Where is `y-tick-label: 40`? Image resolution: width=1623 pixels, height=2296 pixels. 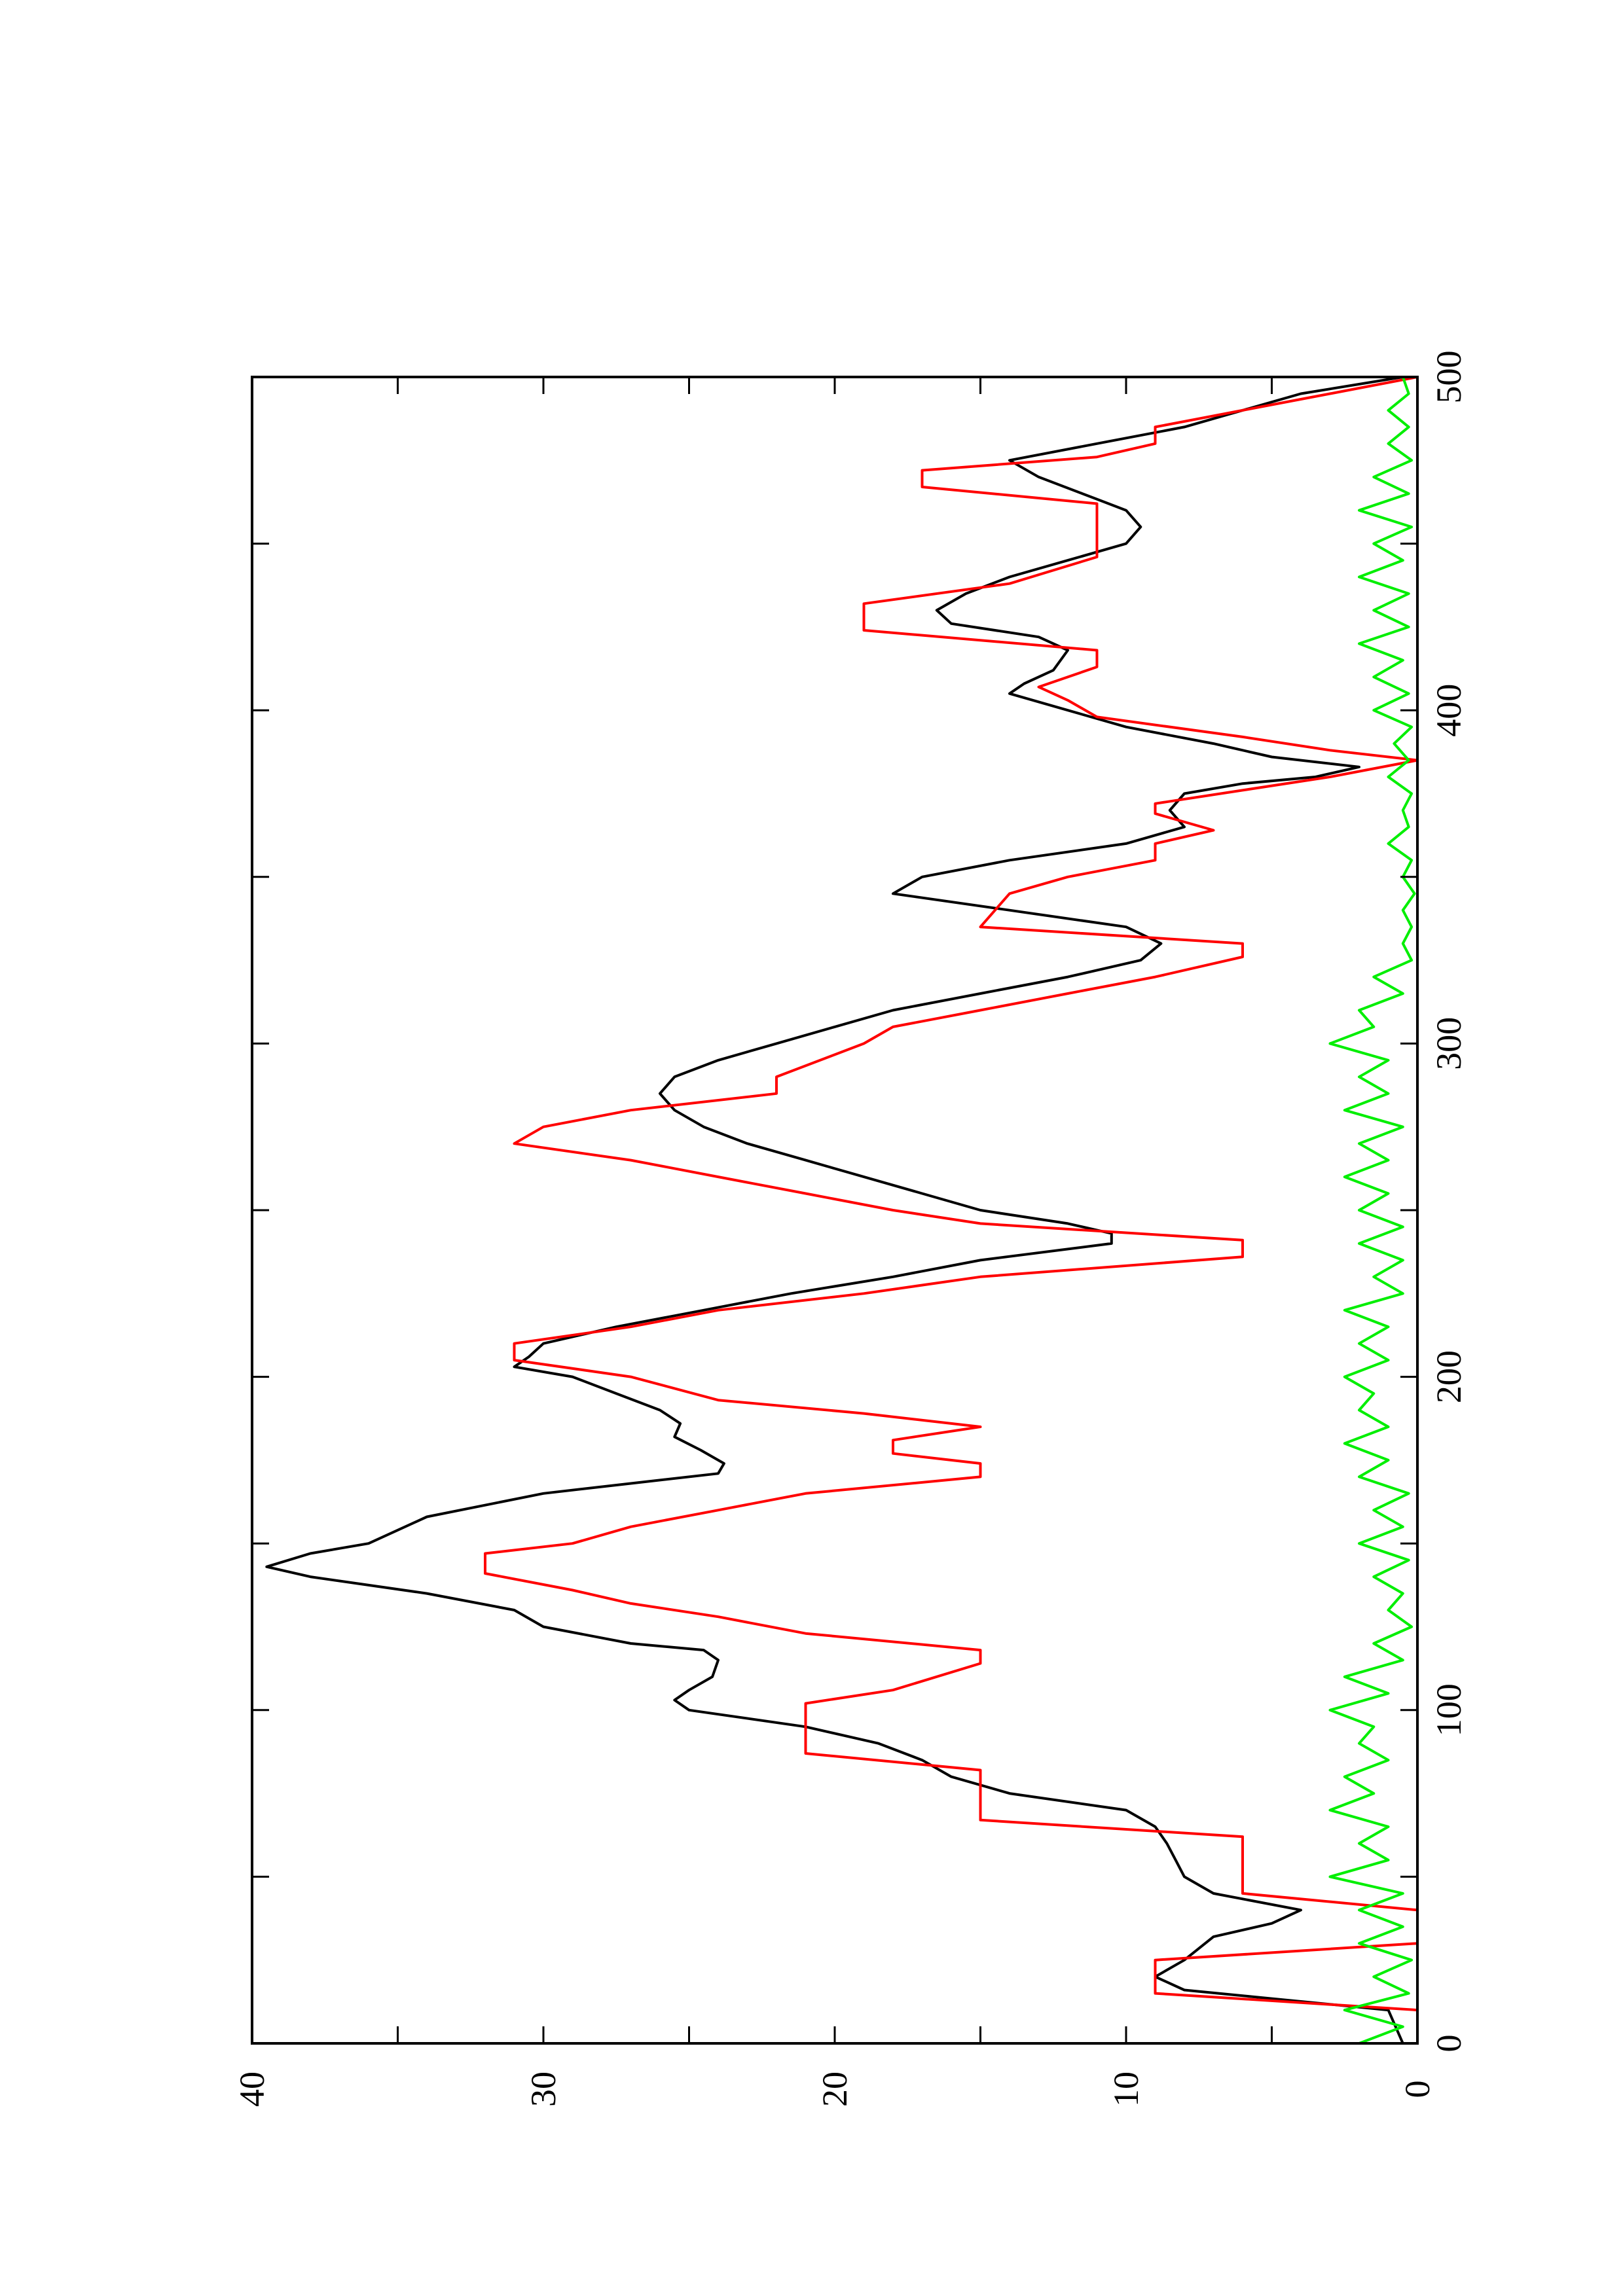
y-tick-label: 40 is located at coordinates (252, 2089).